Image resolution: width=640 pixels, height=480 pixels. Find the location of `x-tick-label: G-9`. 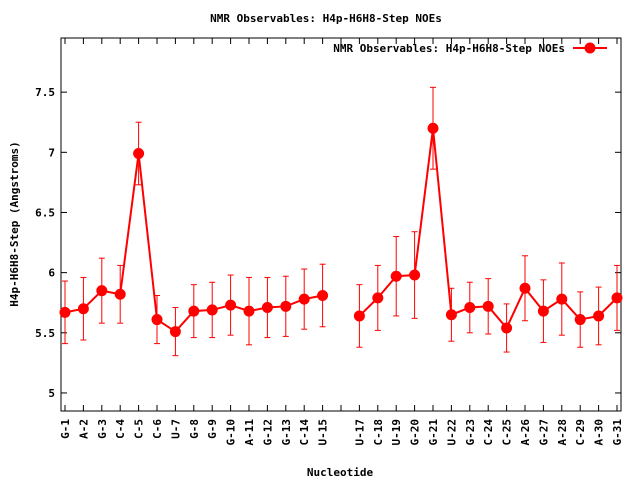

x-tick-label: G-9 is located at coordinates (212, 429).